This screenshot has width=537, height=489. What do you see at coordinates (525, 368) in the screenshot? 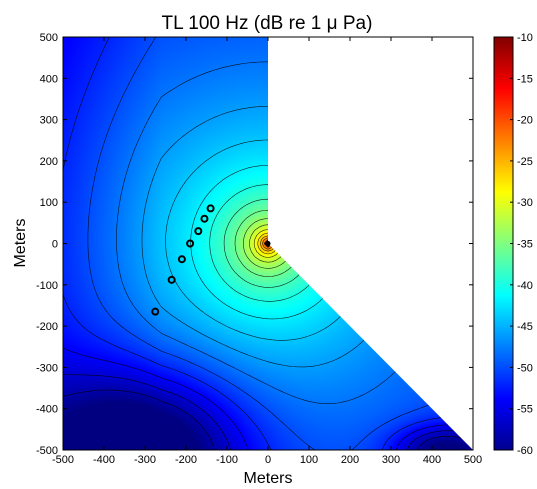
I see `colorbar-tick-label: -50` at bounding box center [525, 368].